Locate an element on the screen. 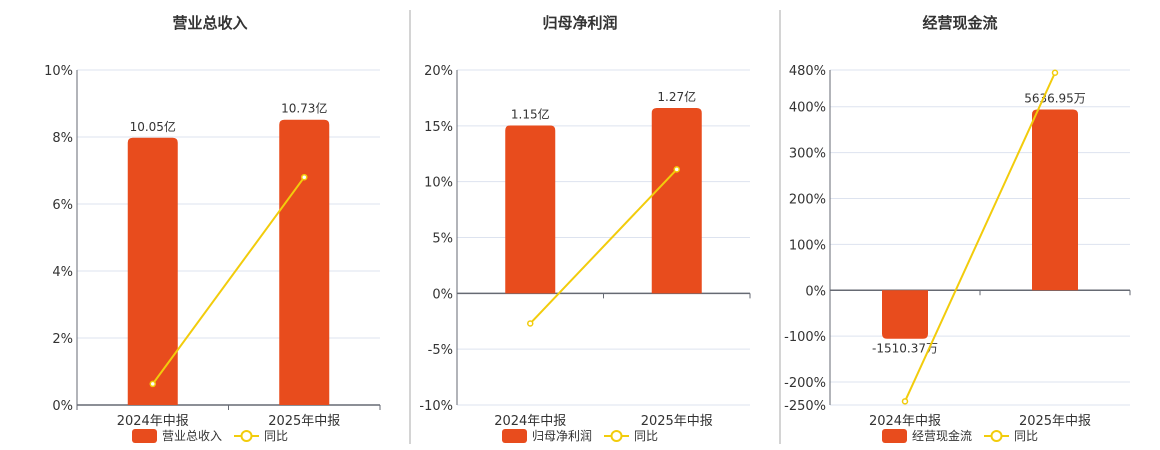 The image size is (1160, 450). legend-bar-label: 经营现金流 is located at coordinates (942, 435).